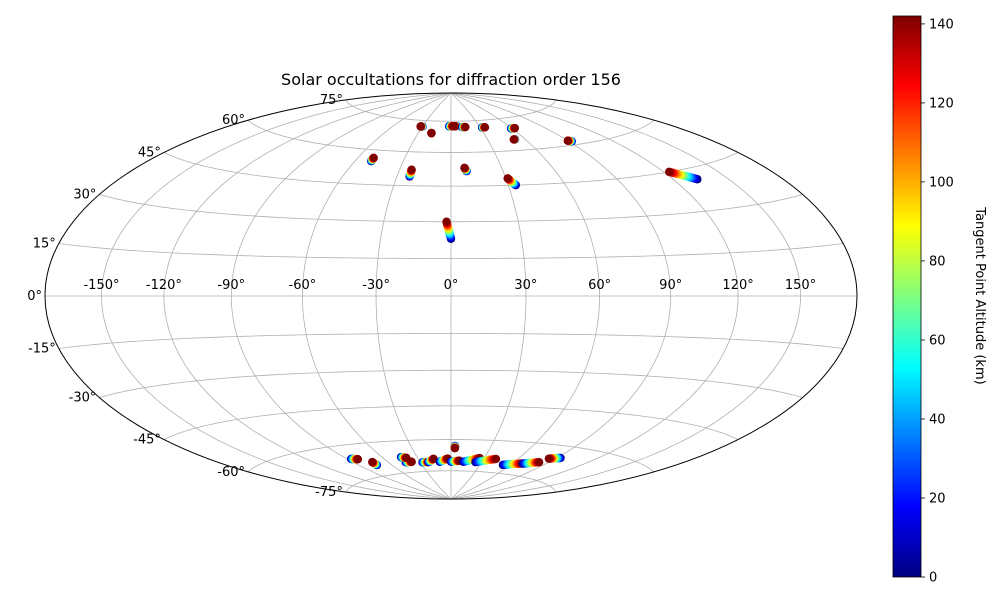 The image size is (1000, 600). What do you see at coordinates (376, 285) in the screenshot?
I see `longitude-tick-label: -30°` at bounding box center [376, 285].